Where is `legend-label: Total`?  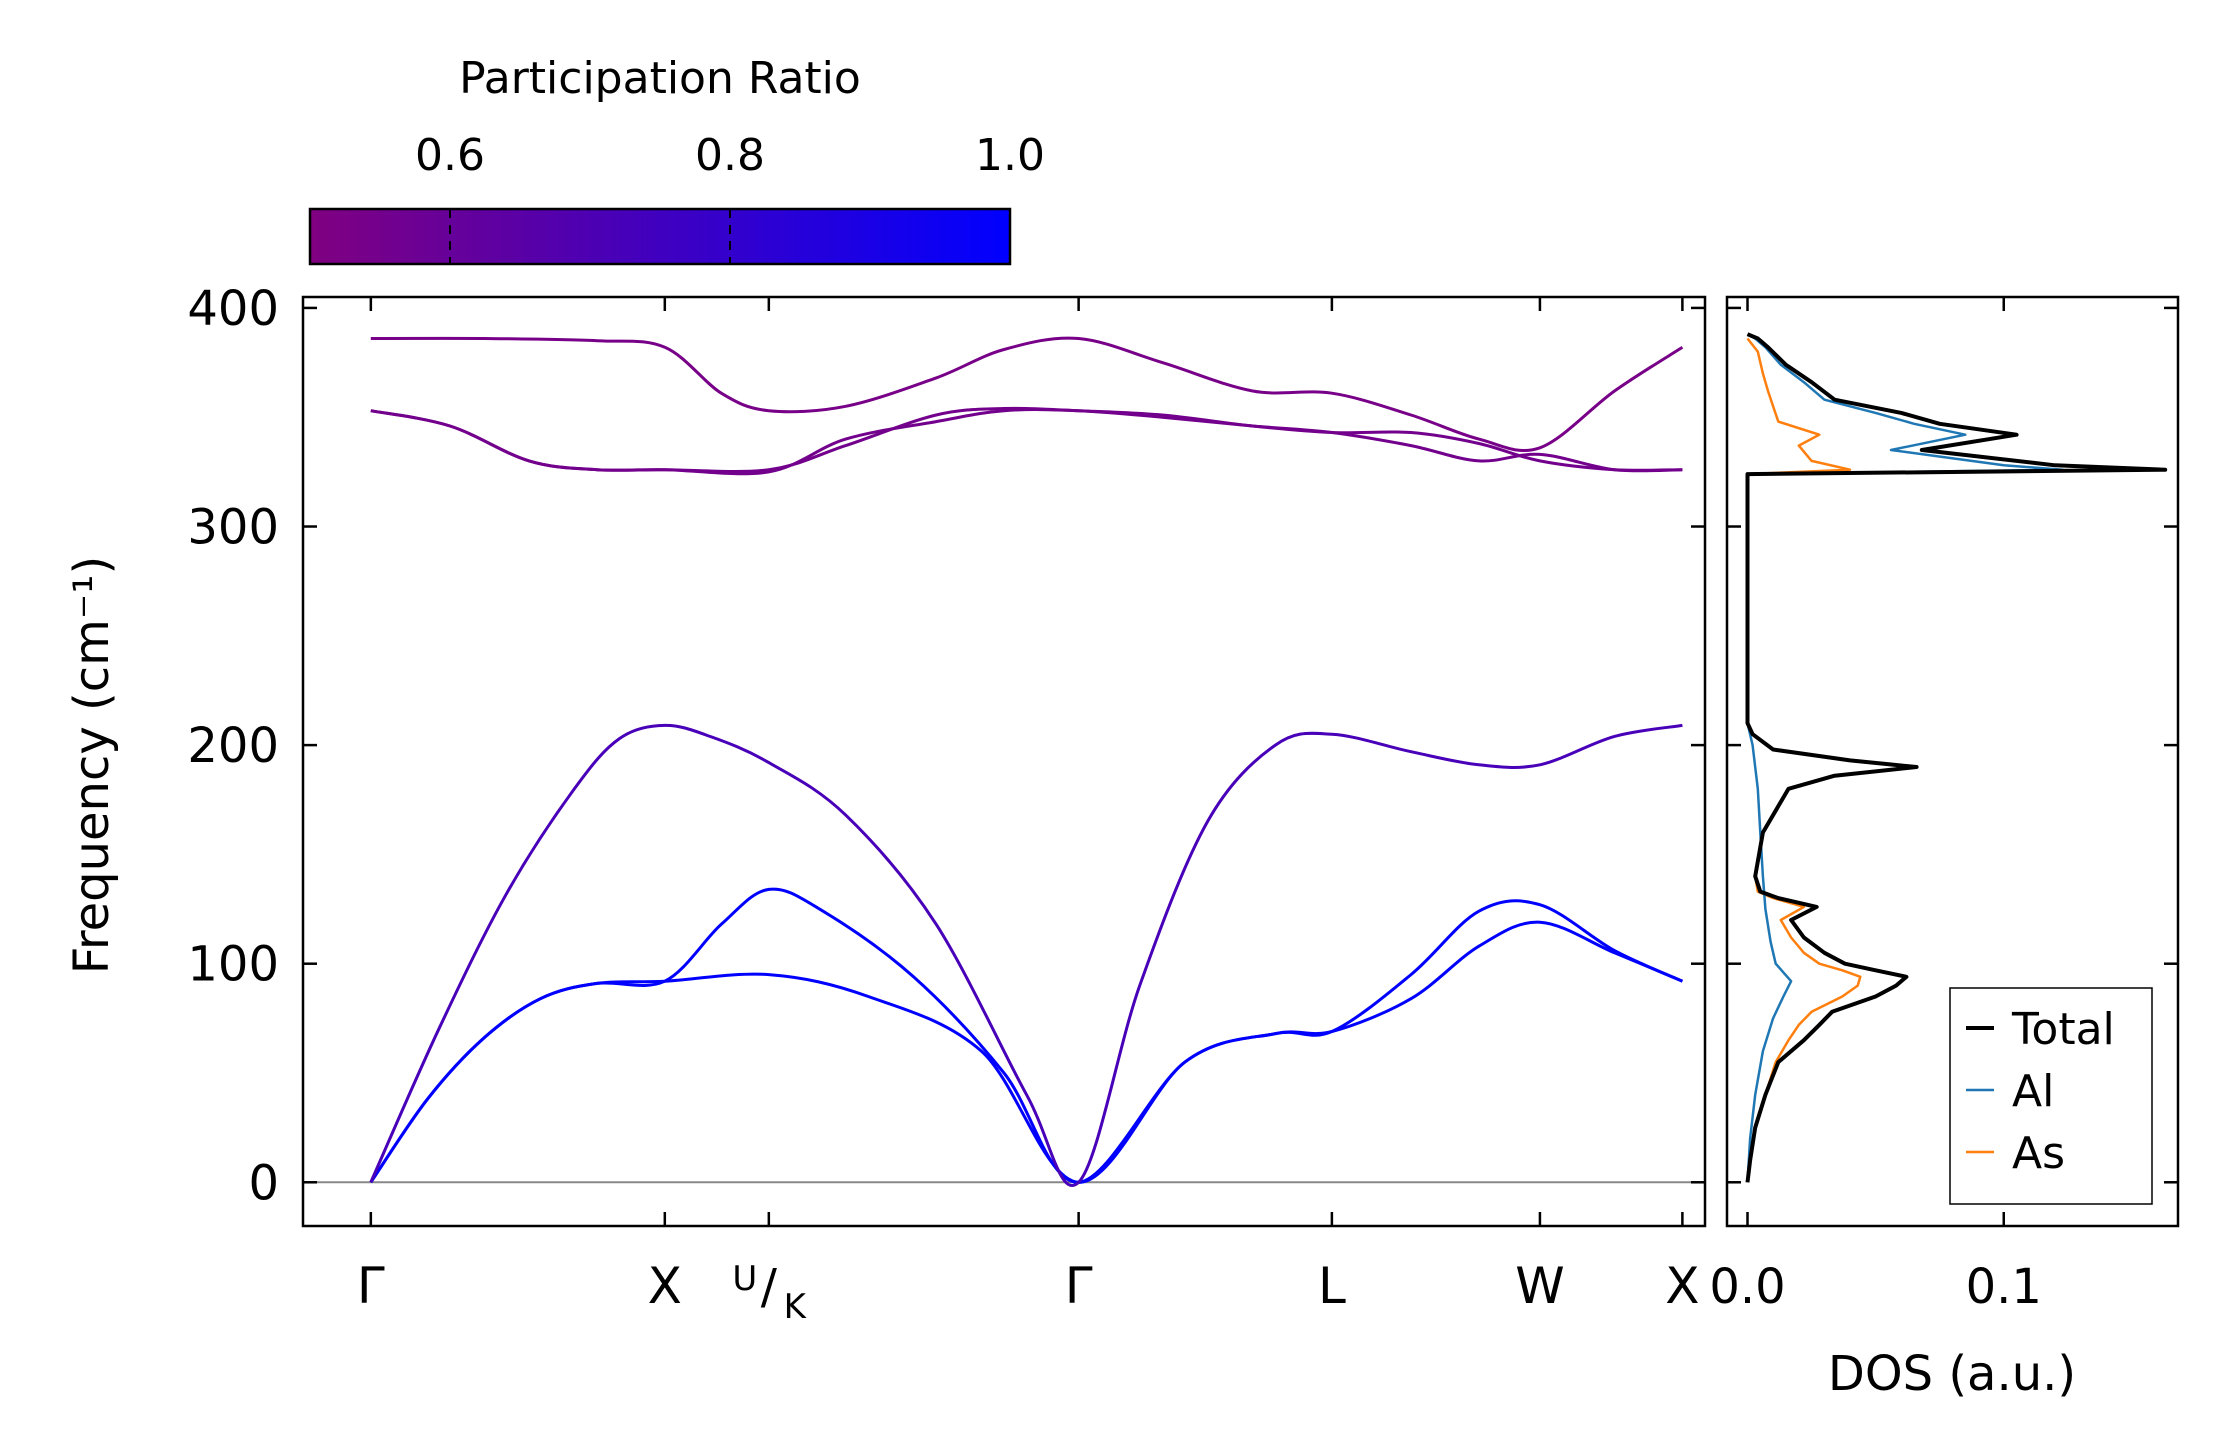 legend-label: Total is located at coordinates (2063, 1029).